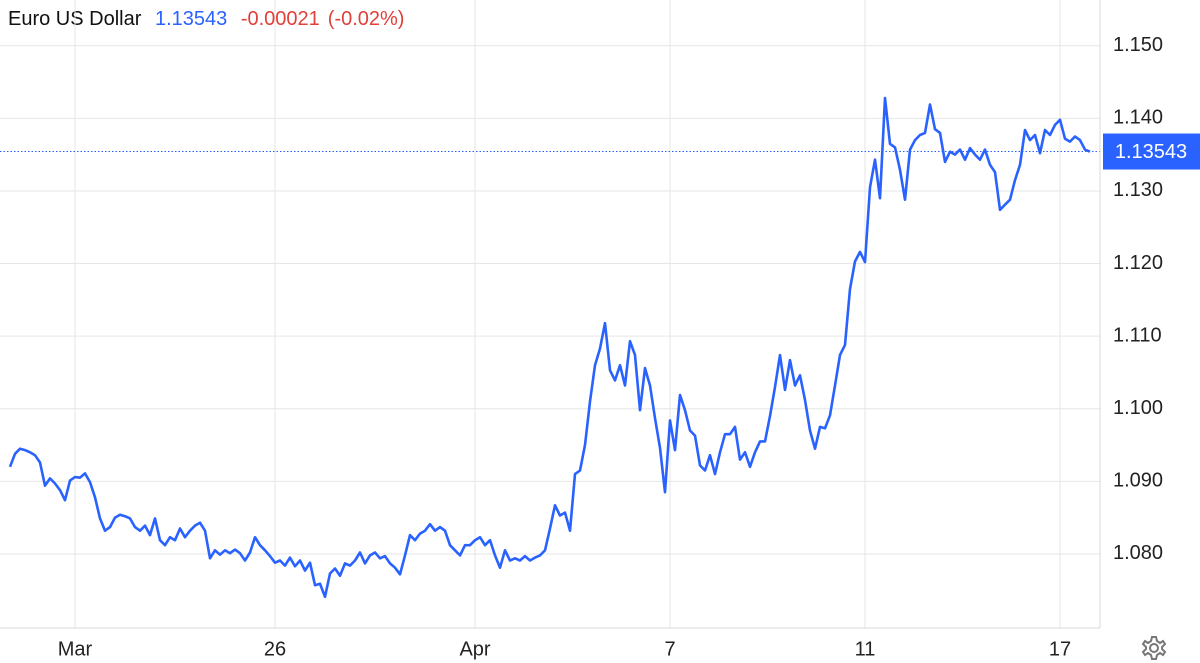 The width and height of the screenshot is (1200, 663). Describe the element at coordinates (1138, 481) in the screenshot. I see `y-tick-label: 1.090` at that location.